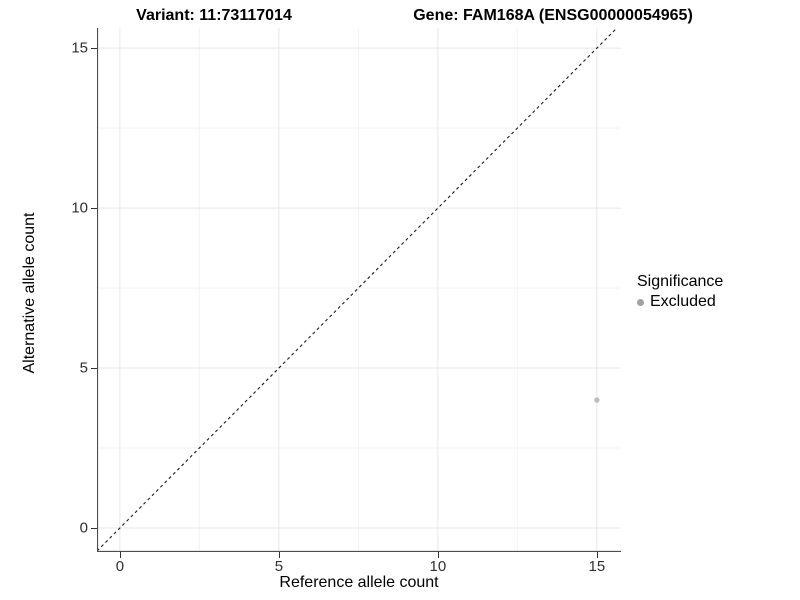  What do you see at coordinates (680, 281) in the screenshot?
I see `legend-title: Significance` at bounding box center [680, 281].